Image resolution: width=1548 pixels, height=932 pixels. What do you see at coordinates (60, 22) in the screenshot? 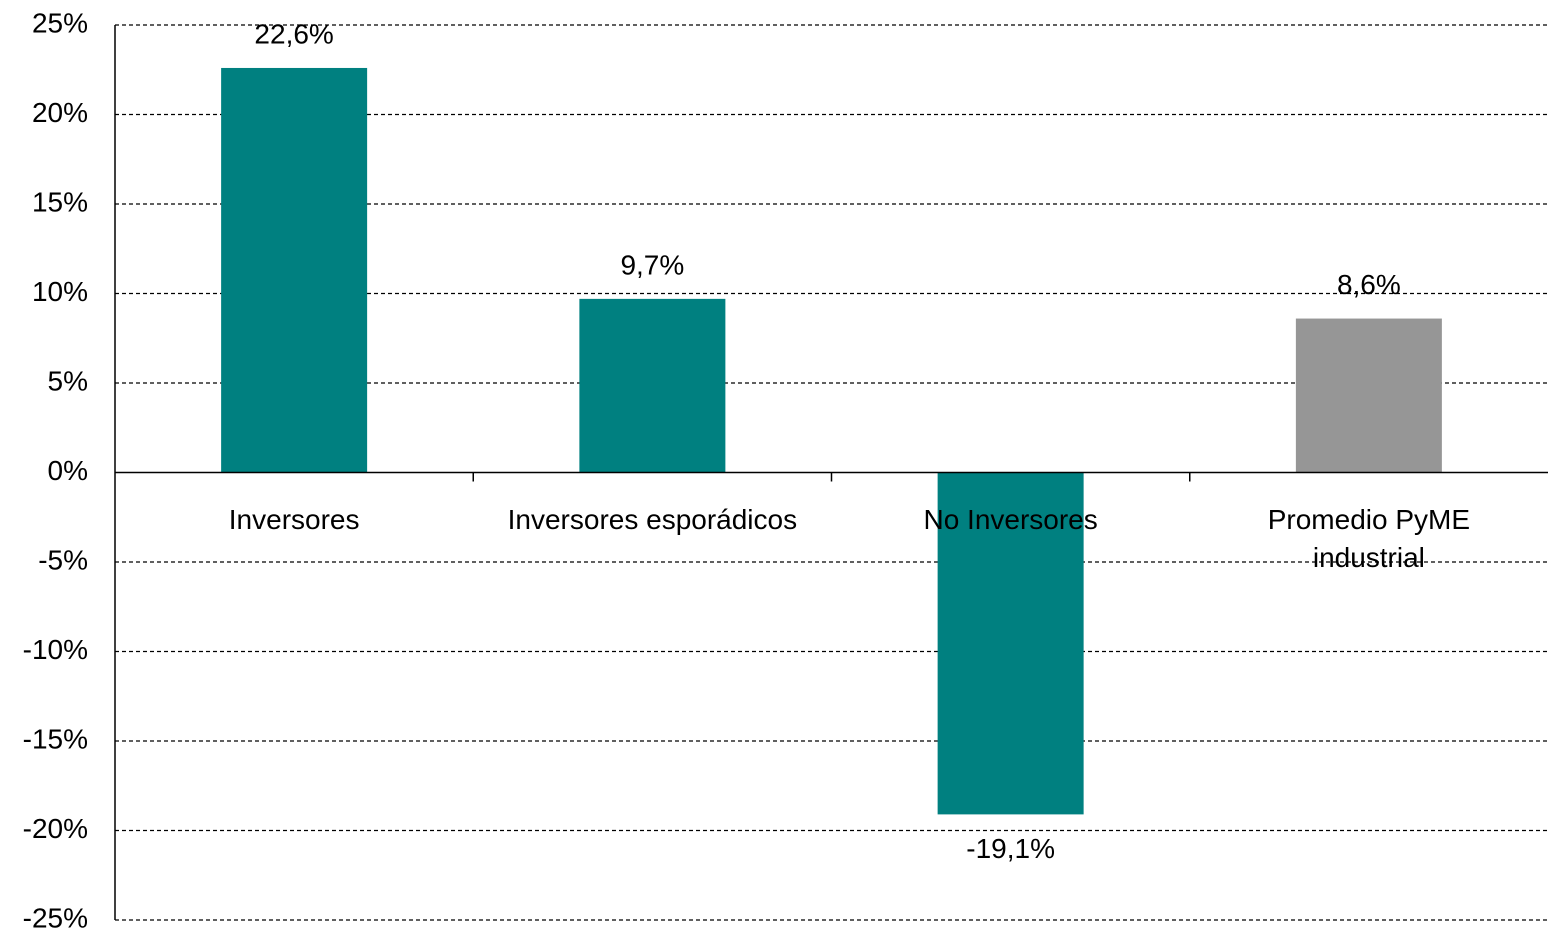
I see `y-tick-label: 25%` at bounding box center [60, 22].